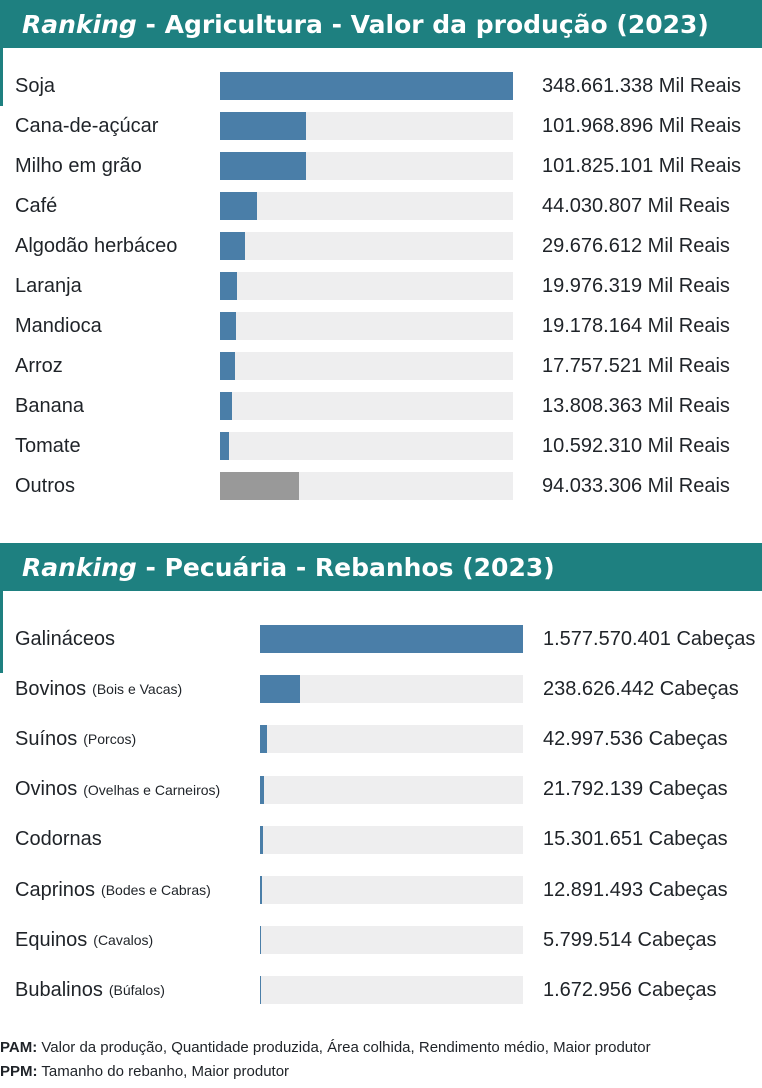  What do you see at coordinates (46, 789) in the screenshot?
I see `category-name: Ovinos` at bounding box center [46, 789].